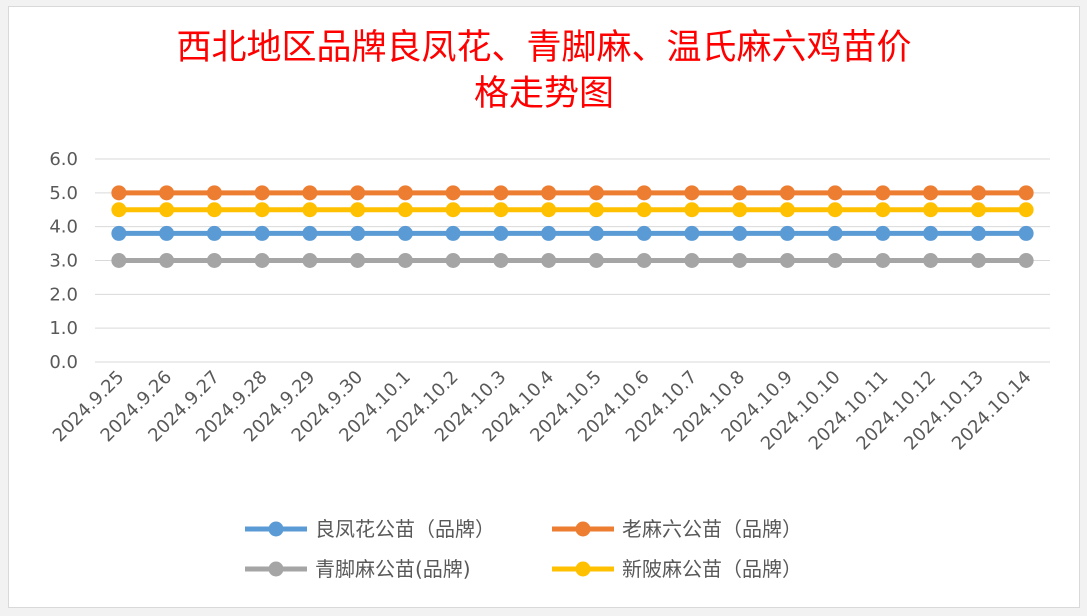 The width and height of the screenshot is (1087, 616). I want to click on series-lines, so click(572, 226).